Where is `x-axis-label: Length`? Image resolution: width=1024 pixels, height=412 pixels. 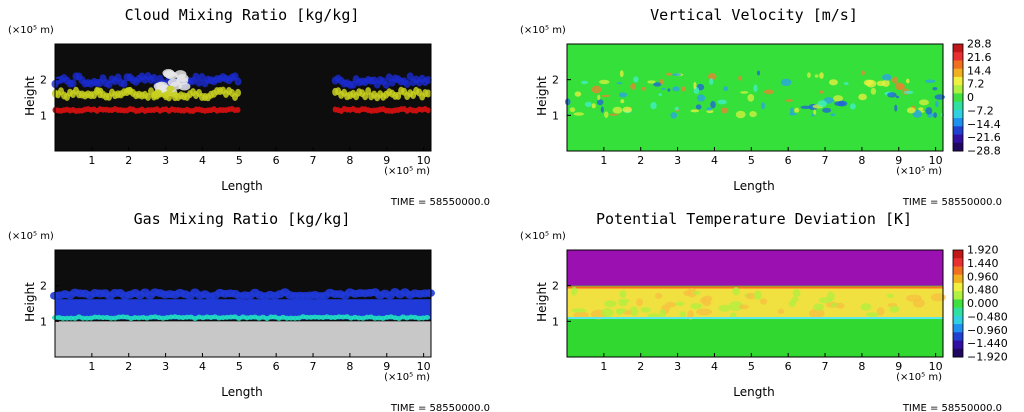 x-axis-label: Length is located at coordinates (753, 392).